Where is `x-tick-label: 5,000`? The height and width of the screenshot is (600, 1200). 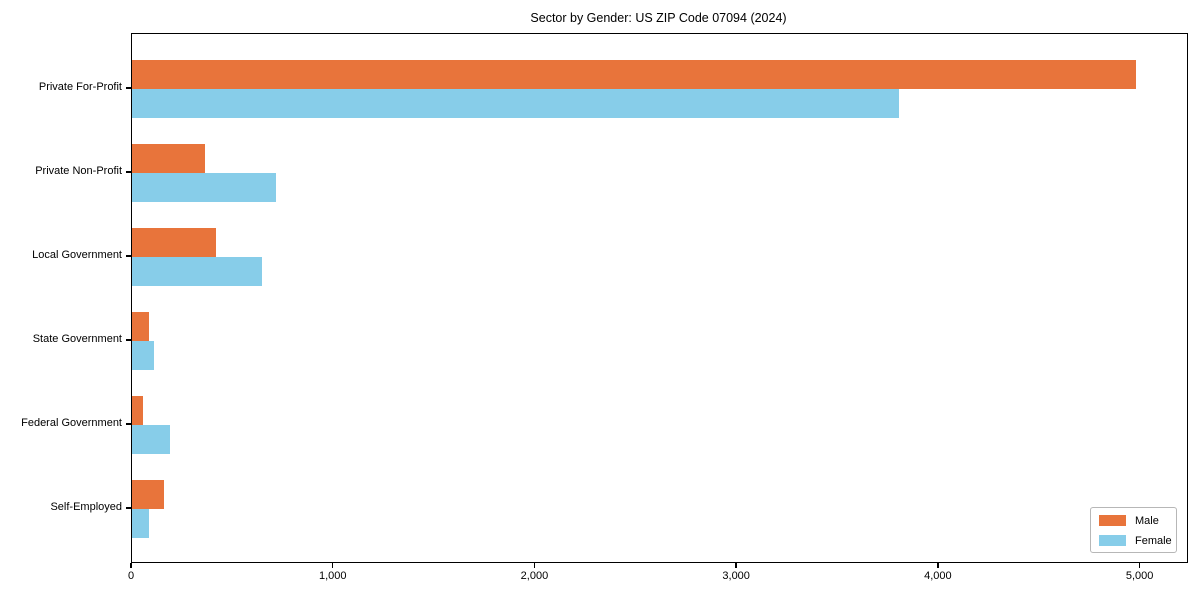
x-tick-label: 5,000 is located at coordinates (1139, 576).